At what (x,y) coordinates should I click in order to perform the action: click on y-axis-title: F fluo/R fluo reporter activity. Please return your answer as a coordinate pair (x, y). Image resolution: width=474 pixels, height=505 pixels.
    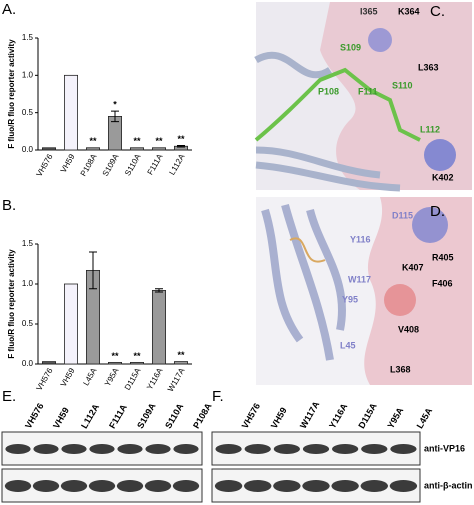
    Looking at the image, I should click on (11, 304).